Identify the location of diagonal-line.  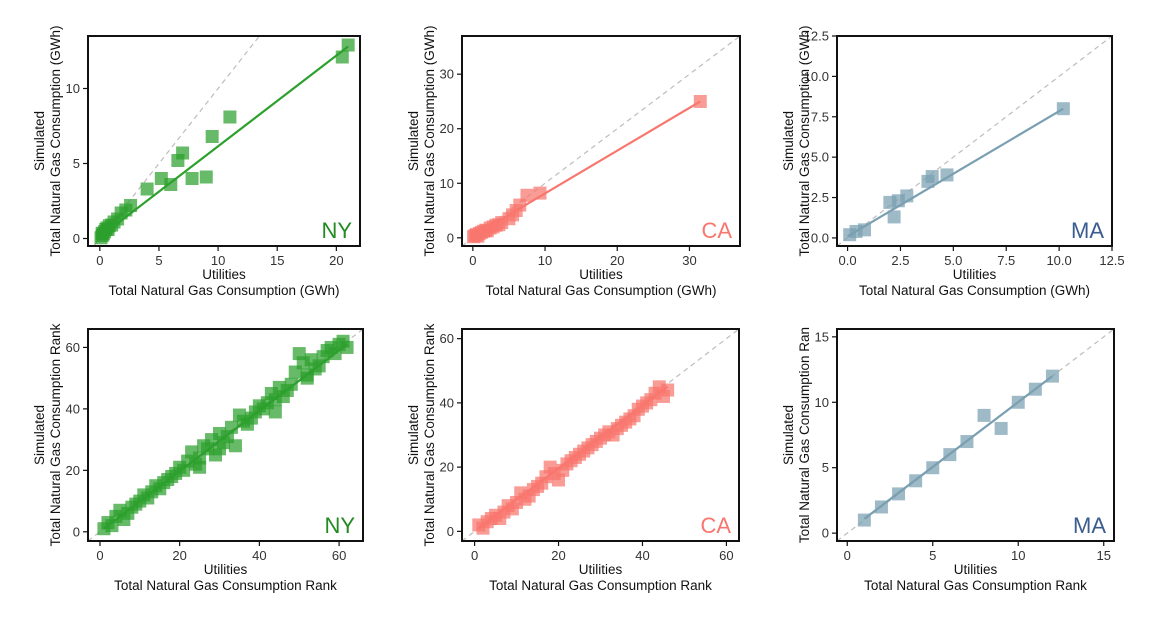
(974, 141).